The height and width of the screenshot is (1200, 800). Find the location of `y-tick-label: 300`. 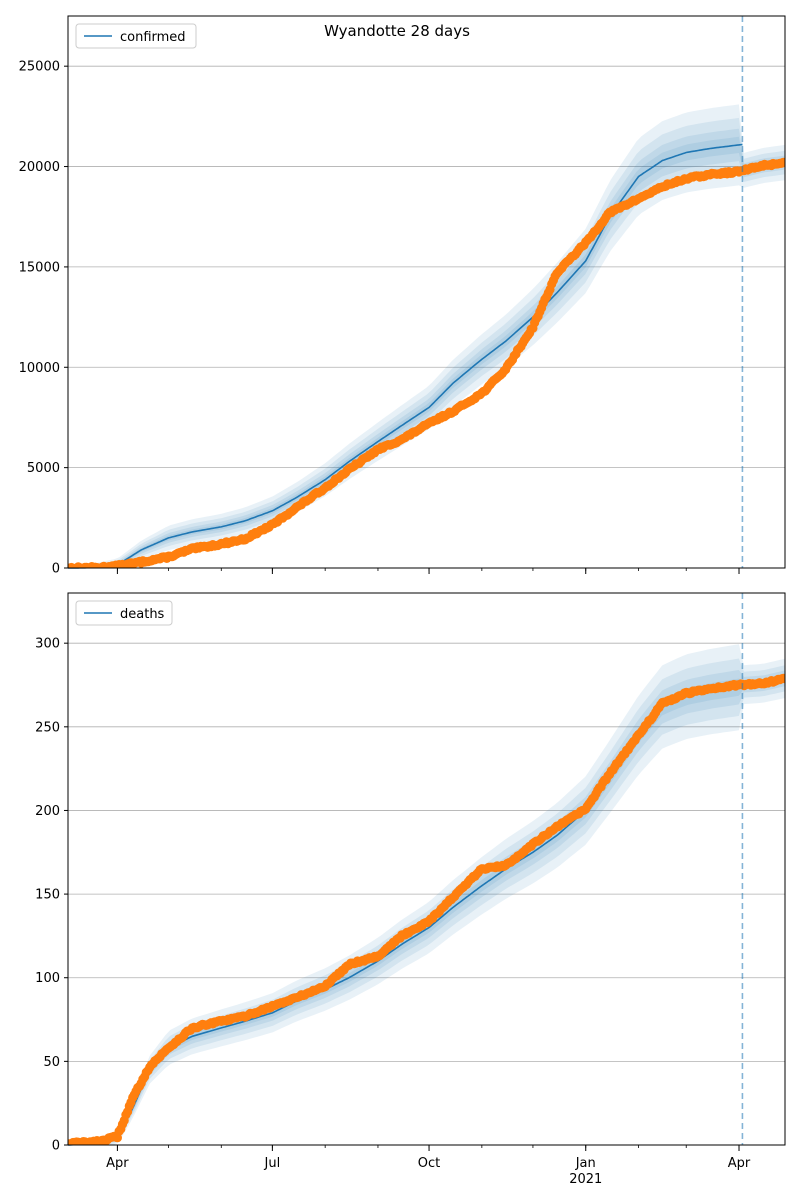

y-tick-label: 300 is located at coordinates (47, 644).